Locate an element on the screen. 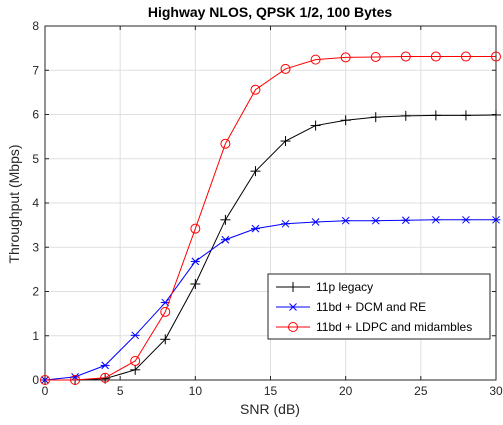  legend-label: 11bd + LDPC and midambles is located at coordinates (394, 327).